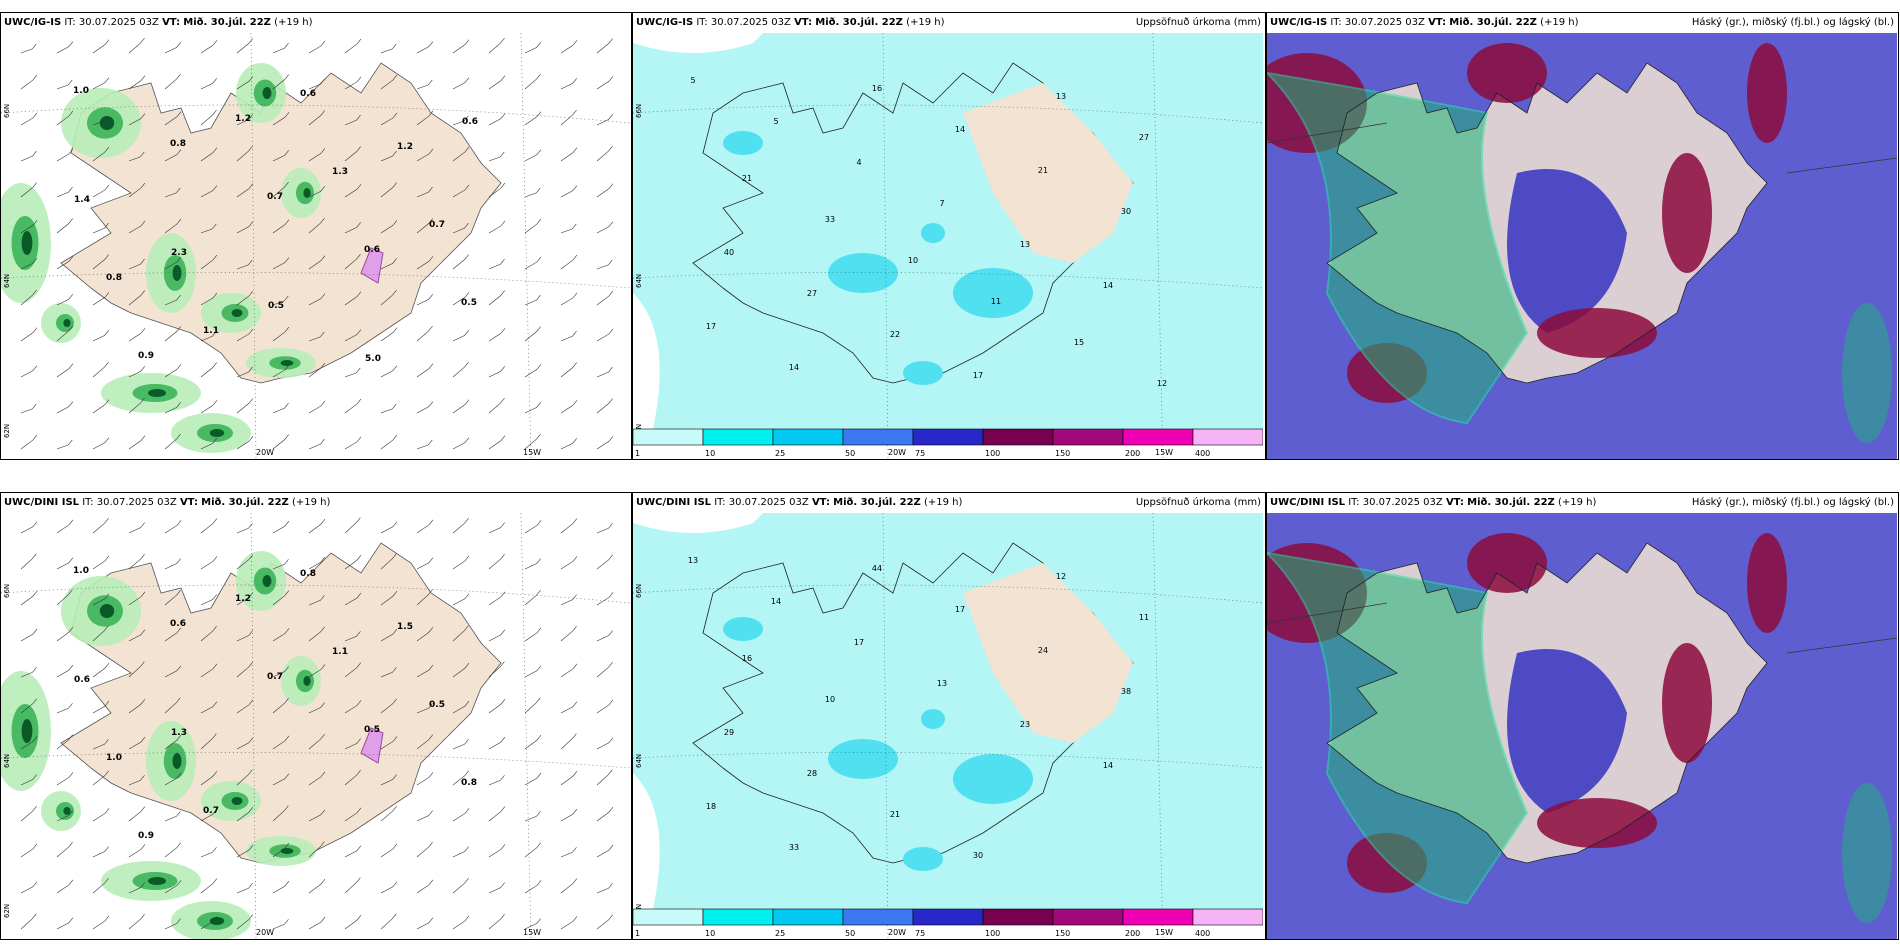 The image size is (1900, 950). What do you see at coordinates (372, 250) in the screenshot?
I see `wind-value-label: 0.6` at bounding box center [372, 250].